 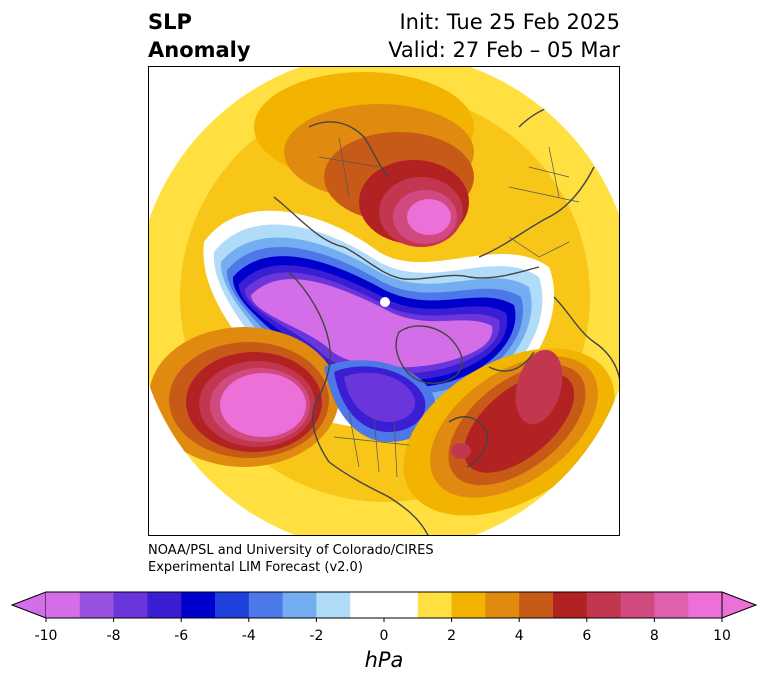 I want to click on negative-anomaly-north-america, so click(x=380, y=401).